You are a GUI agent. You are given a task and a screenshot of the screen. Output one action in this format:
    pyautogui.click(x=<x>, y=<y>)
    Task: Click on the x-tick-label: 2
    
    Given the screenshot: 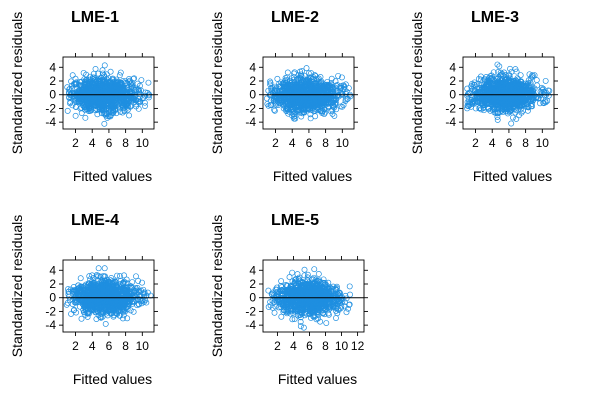 What is the action you would take?
    pyautogui.click(x=275, y=143)
    